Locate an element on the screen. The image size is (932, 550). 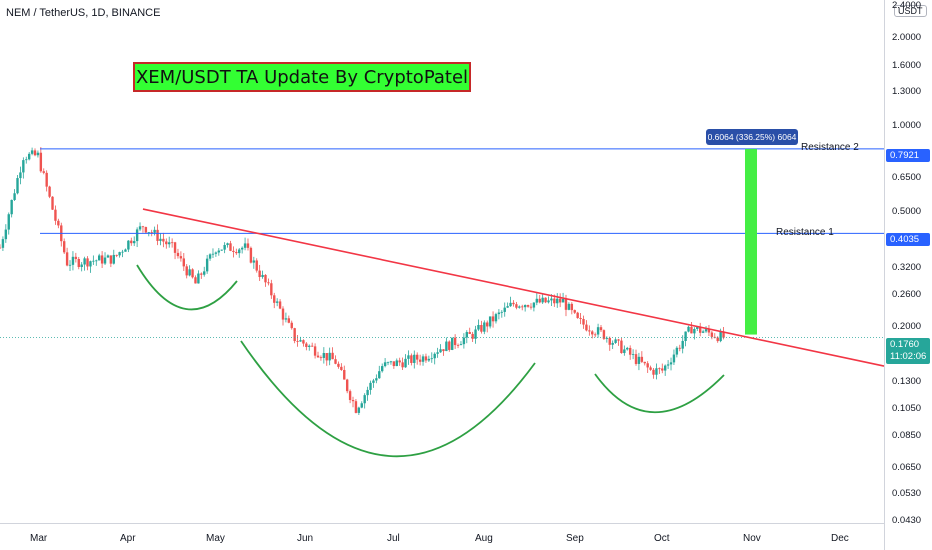
price-tick: 1.6000 is located at coordinates (907, 65).